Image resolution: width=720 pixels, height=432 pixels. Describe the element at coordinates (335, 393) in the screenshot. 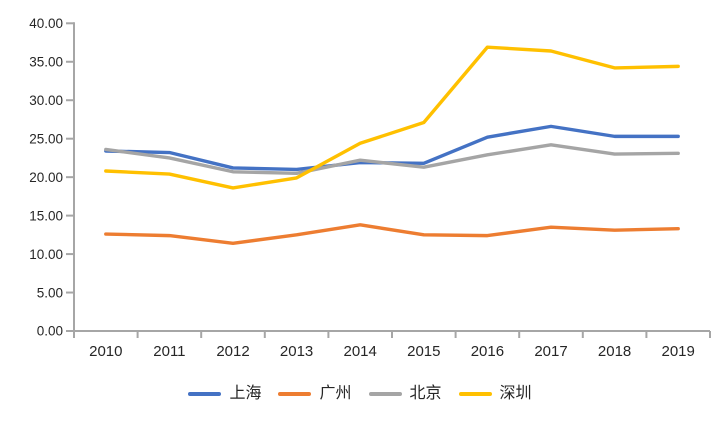

I see `legend-label: 广州` at that location.